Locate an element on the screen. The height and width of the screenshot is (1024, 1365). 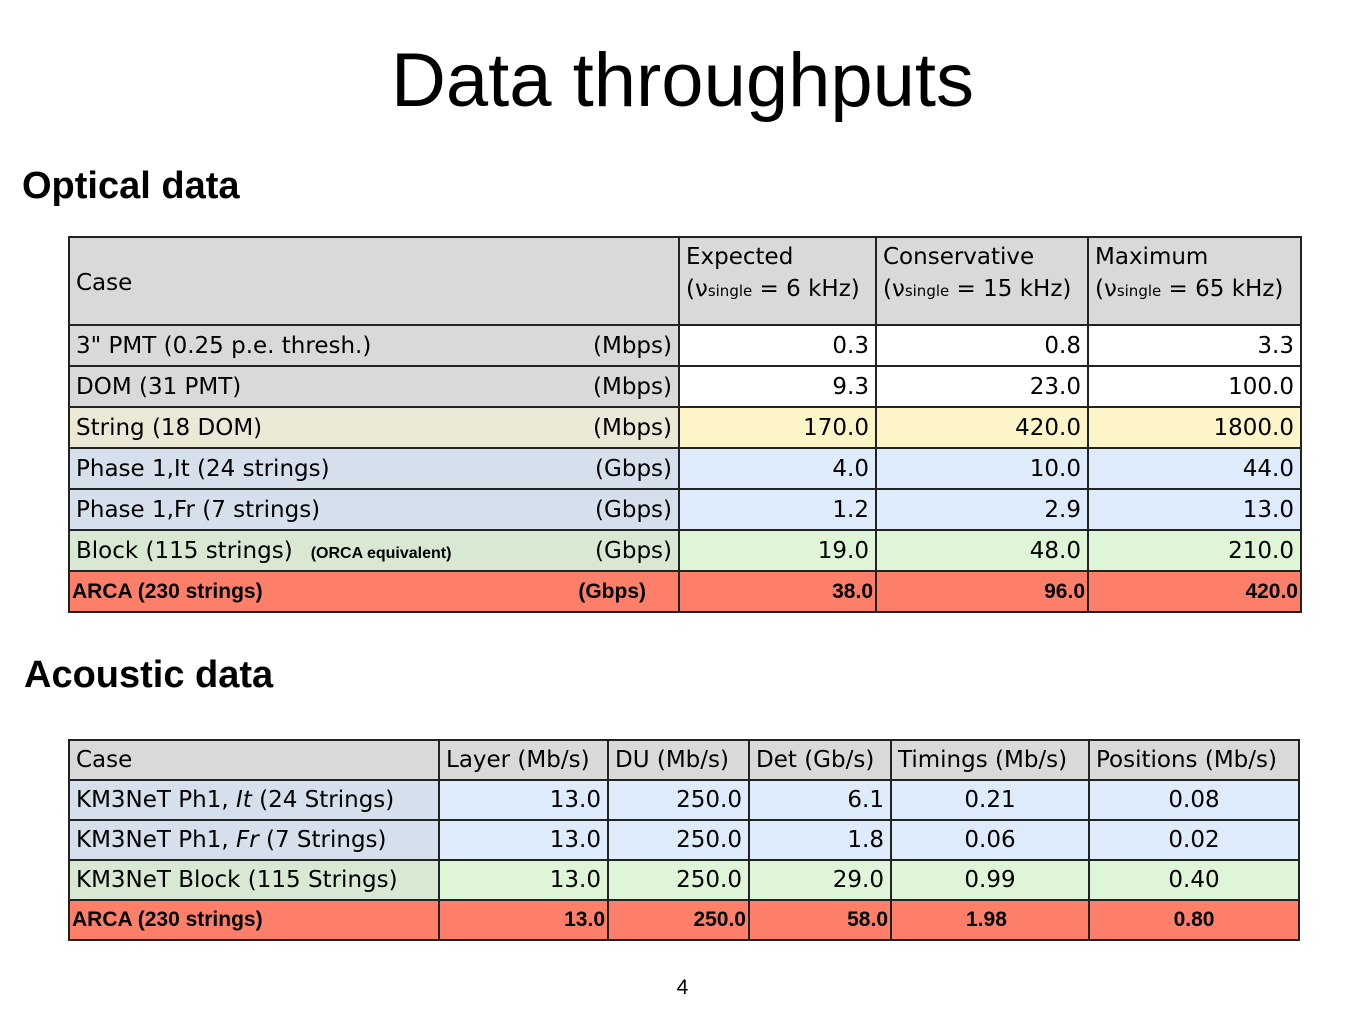
row-value: 0.3 is located at coordinates (777, 345).